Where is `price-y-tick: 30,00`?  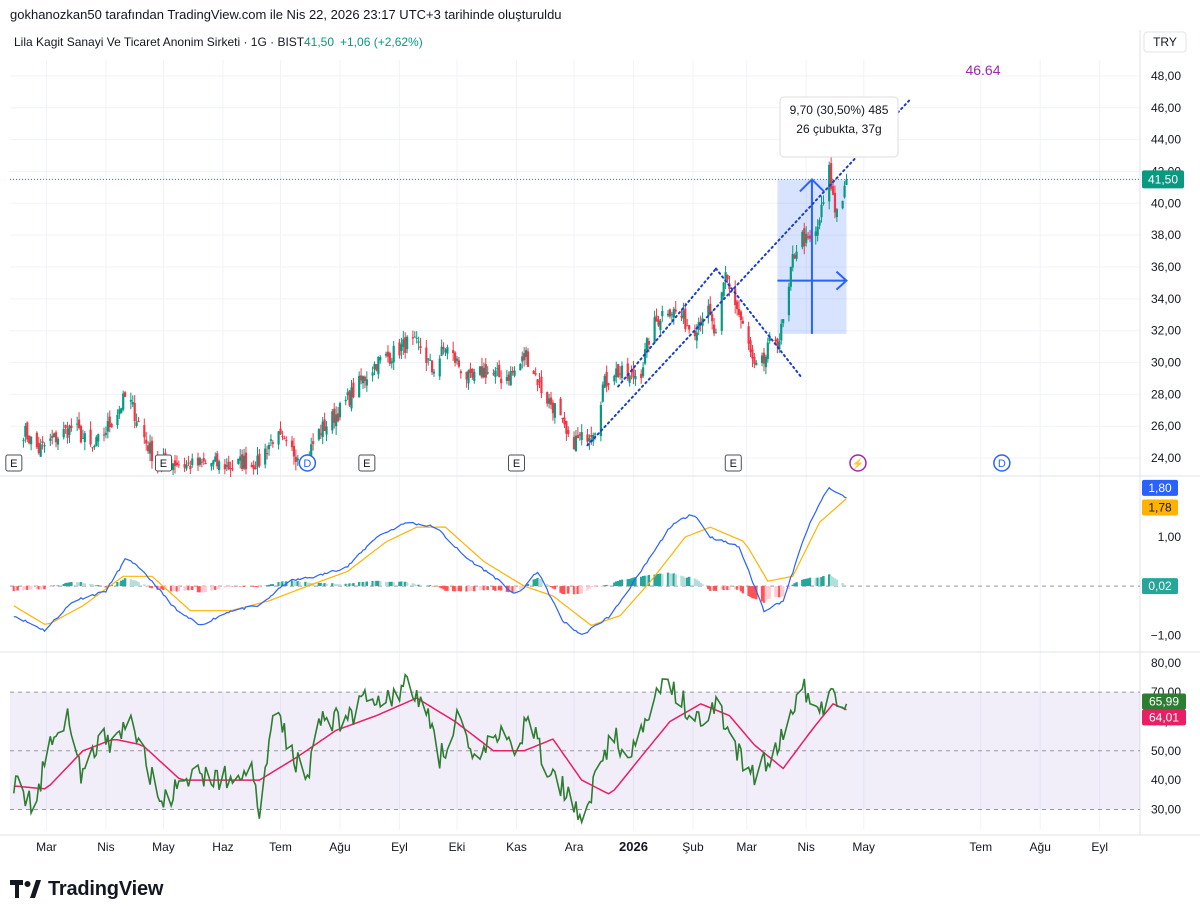 price-y-tick: 30,00 is located at coordinates (1166, 363).